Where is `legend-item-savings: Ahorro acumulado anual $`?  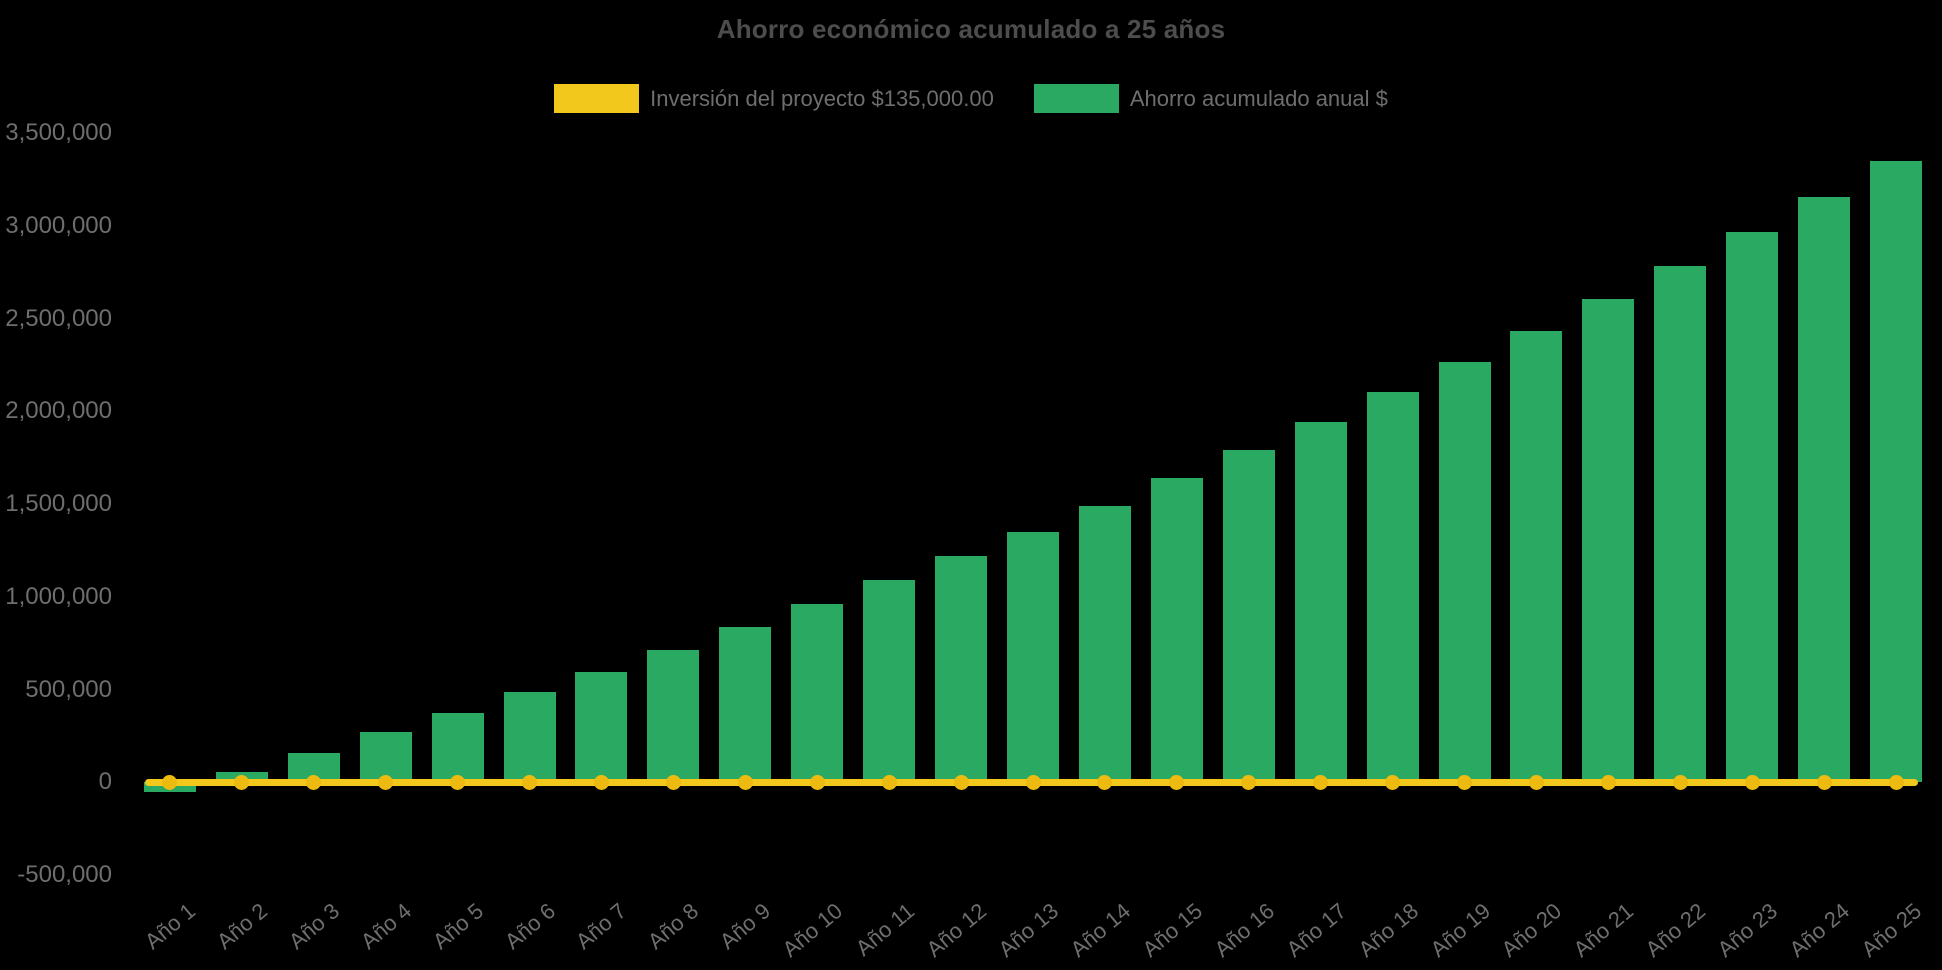
legend-item-savings: Ahorro acumulado anual $ is located at coordinates (1210, 98).